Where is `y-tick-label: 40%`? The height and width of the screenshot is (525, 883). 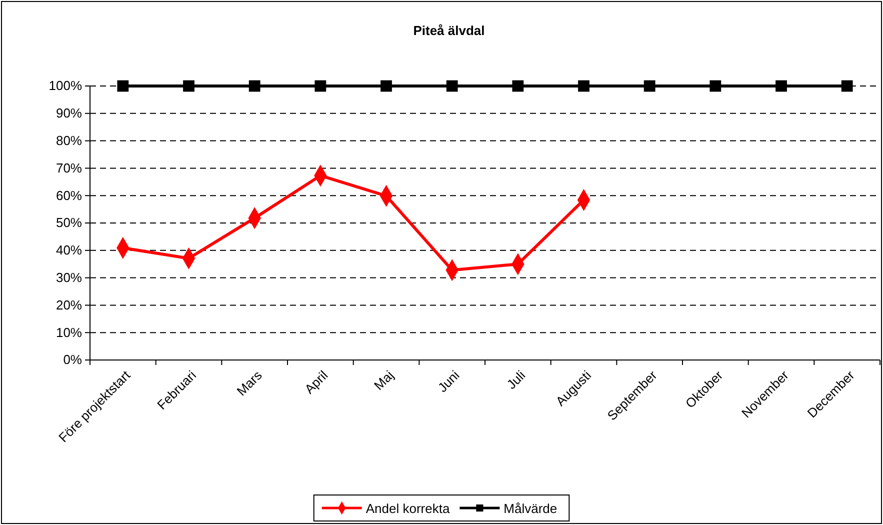
y-tick-label: 40% is located at coordinates (69, 250).